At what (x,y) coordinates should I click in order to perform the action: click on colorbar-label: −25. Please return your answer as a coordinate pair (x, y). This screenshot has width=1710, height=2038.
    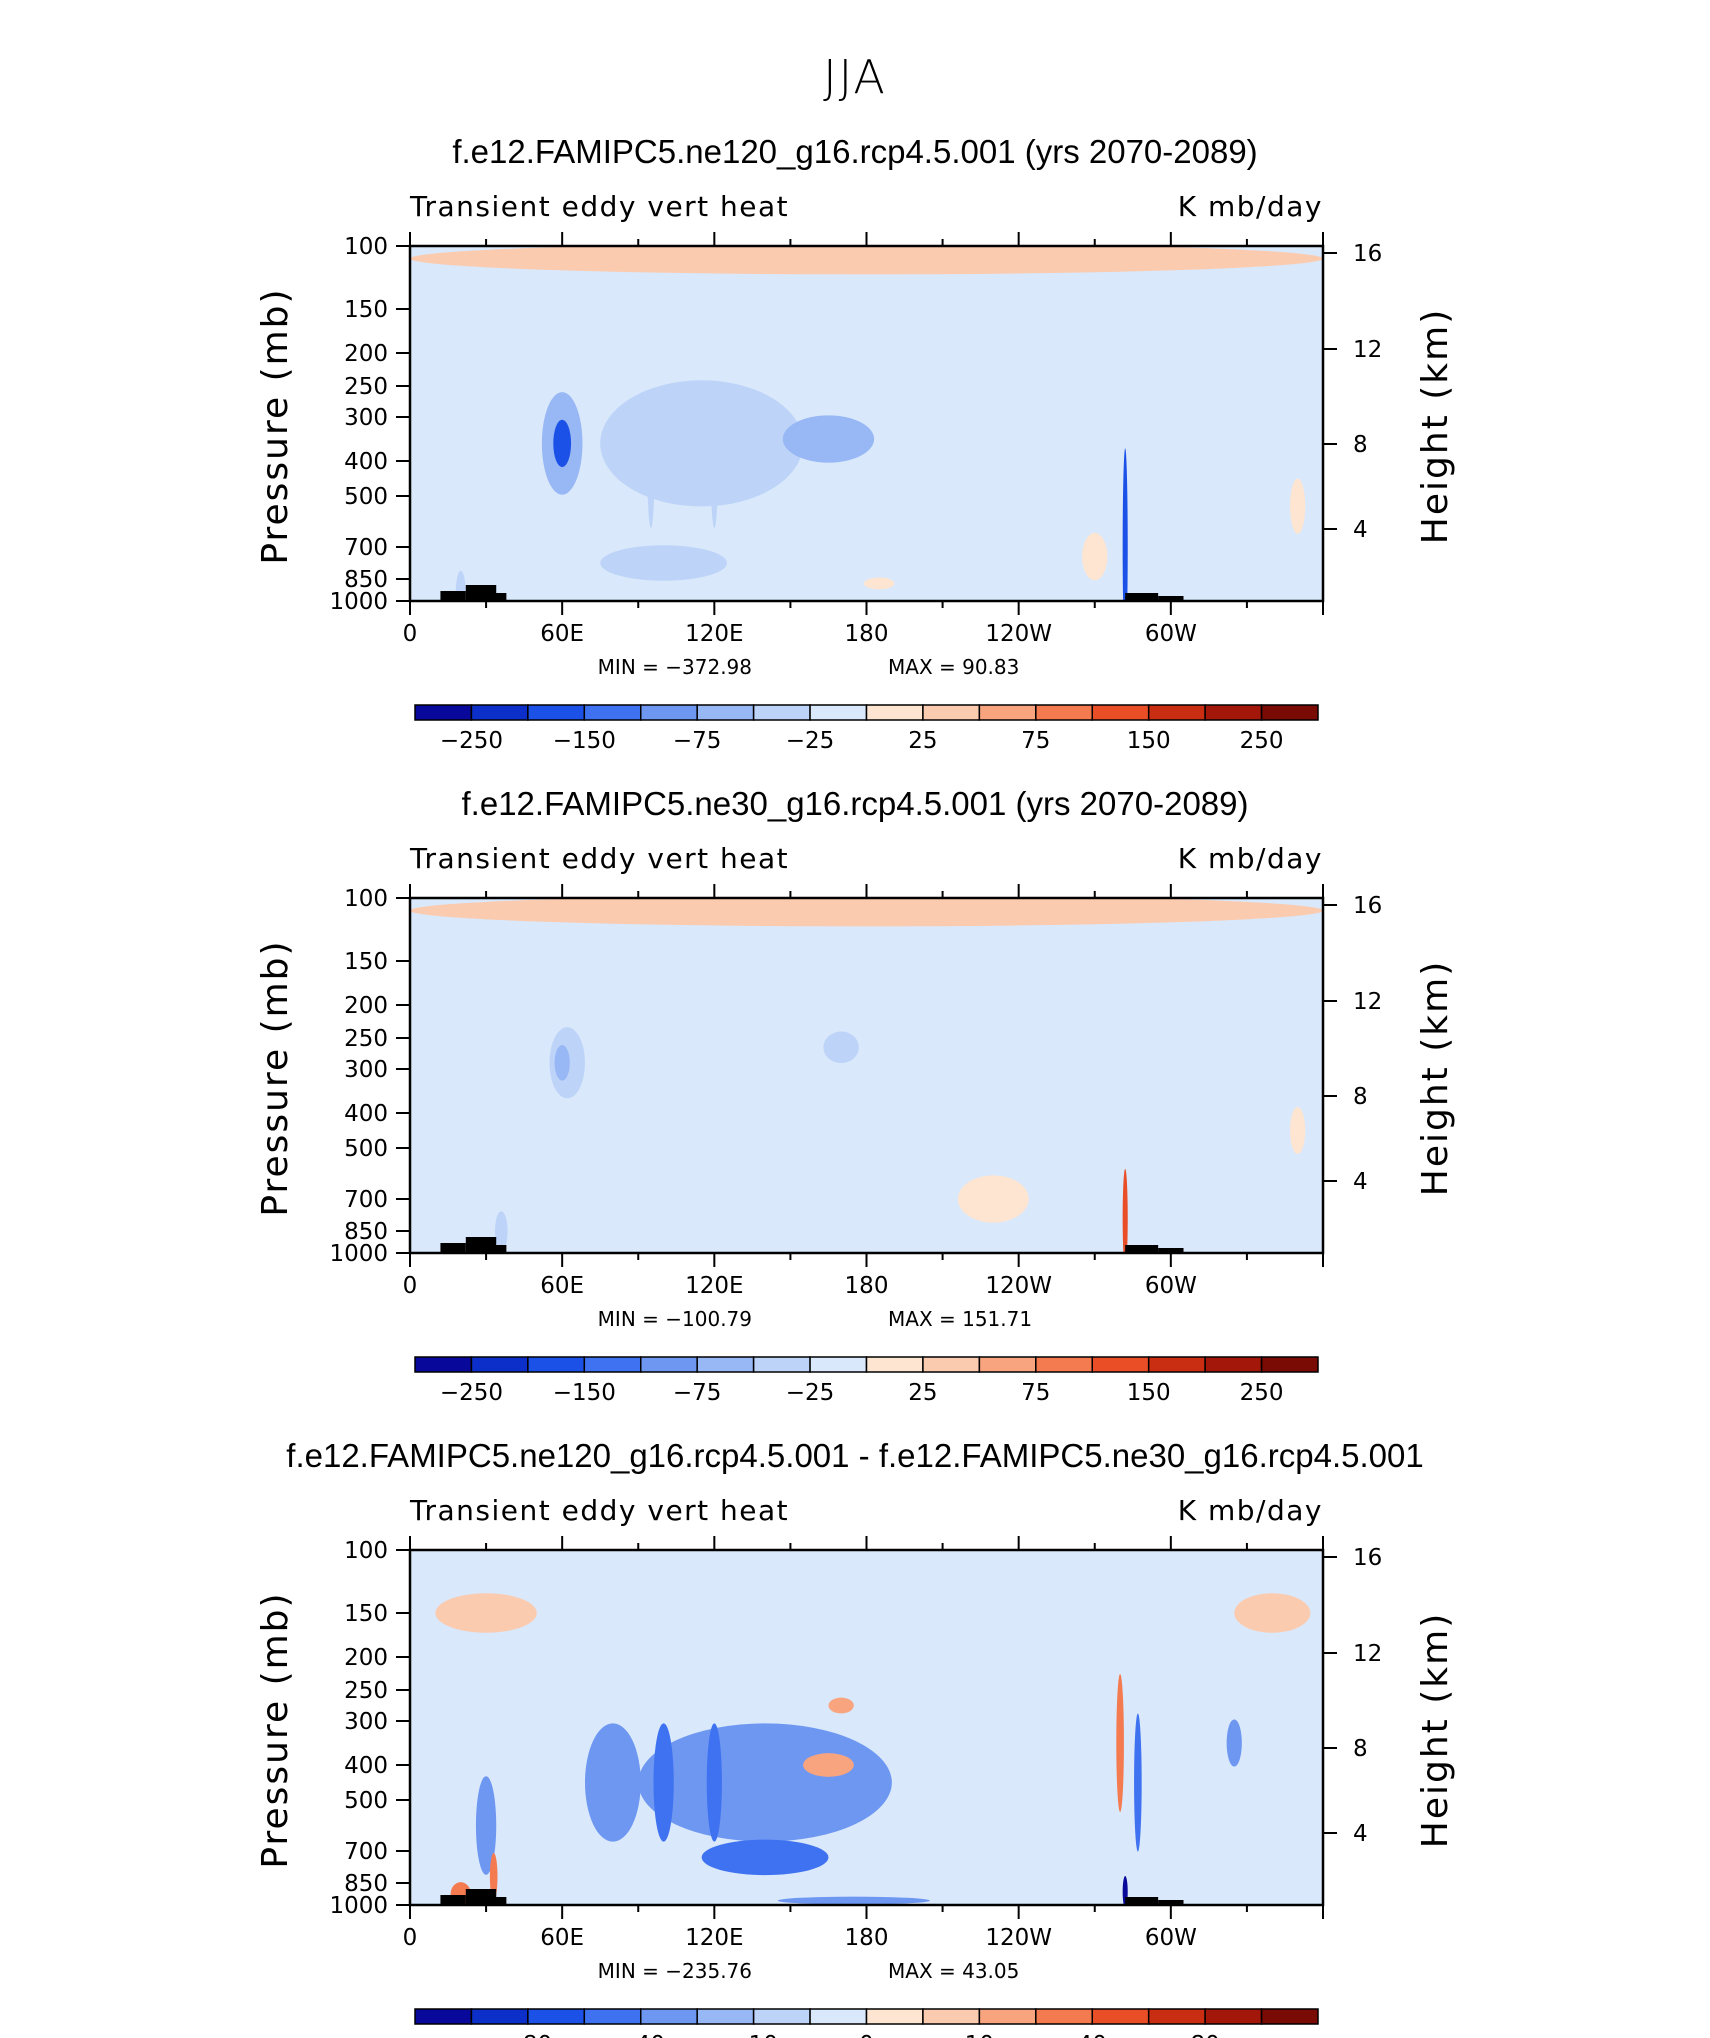
    Looking at the image, I should click on (810, 1393).